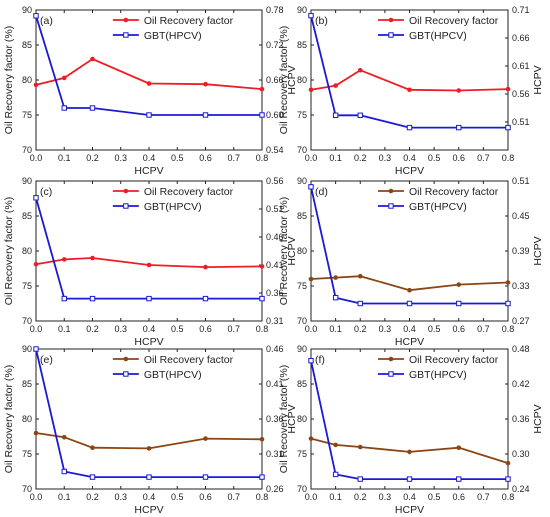 This screenshot has width=550, height=517. What do you see at coordinates (262, 329) in the screenshot?
I see `x-tick-label: 0.8` at bounding box center [262, 329].